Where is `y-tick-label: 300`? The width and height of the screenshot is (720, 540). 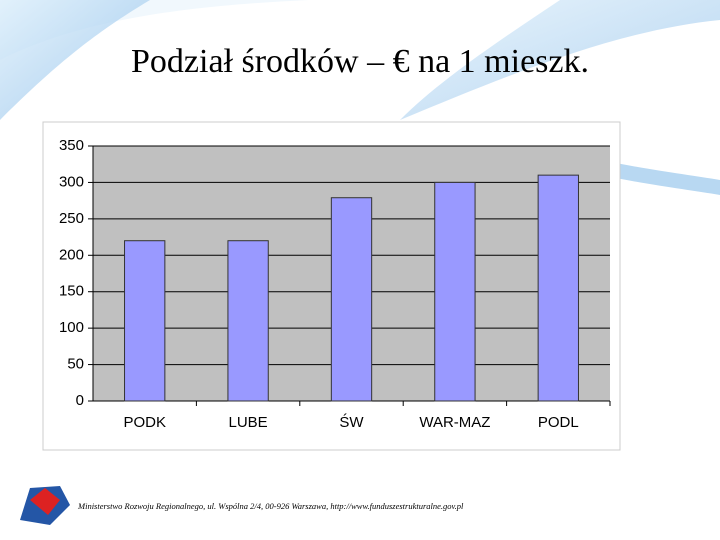
y-tick-label: 300 is located at coordinates (71, 181).